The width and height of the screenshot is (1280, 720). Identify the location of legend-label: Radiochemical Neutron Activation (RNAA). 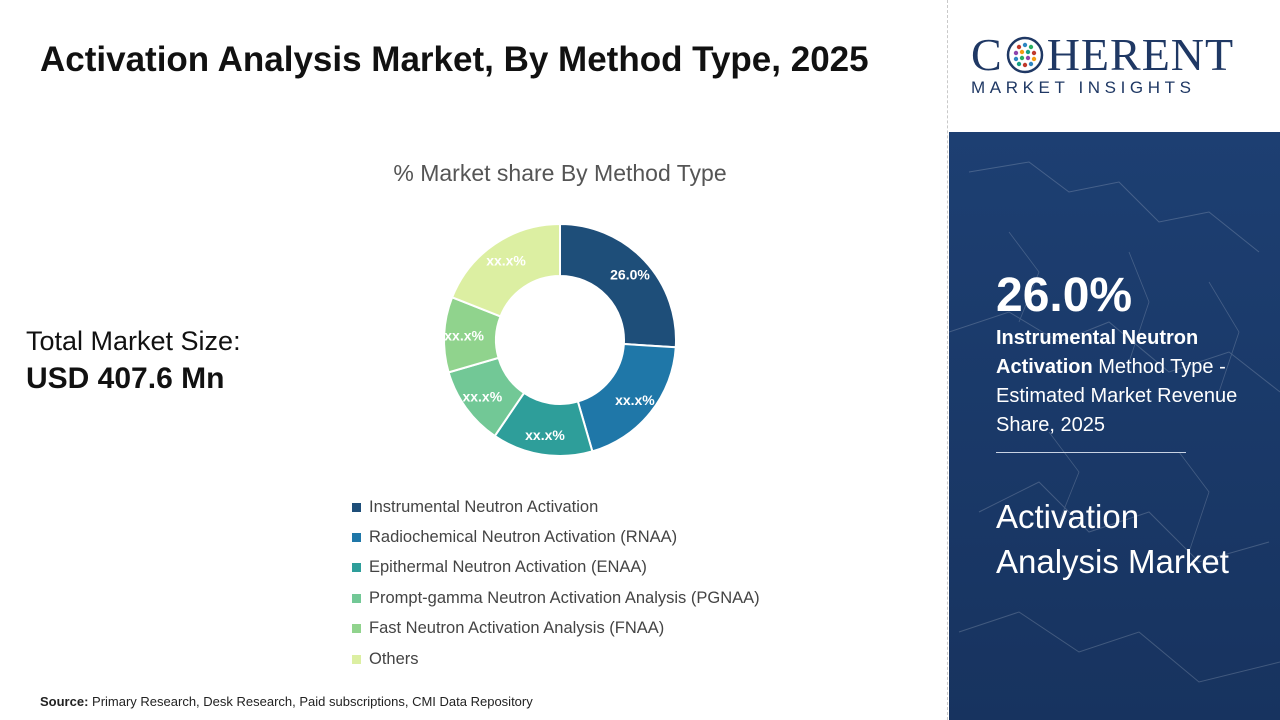
(523, 537).